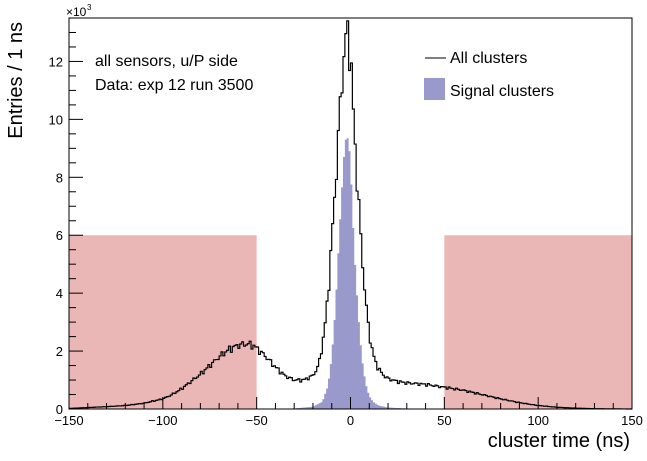  I want to click on x-tick-label: 50, so click(444, 420).